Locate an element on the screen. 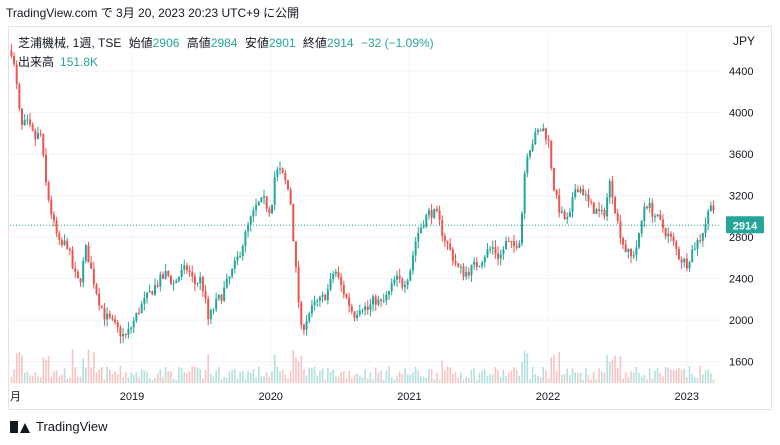  low-value: 2901 is located at coordinates (282, 43).